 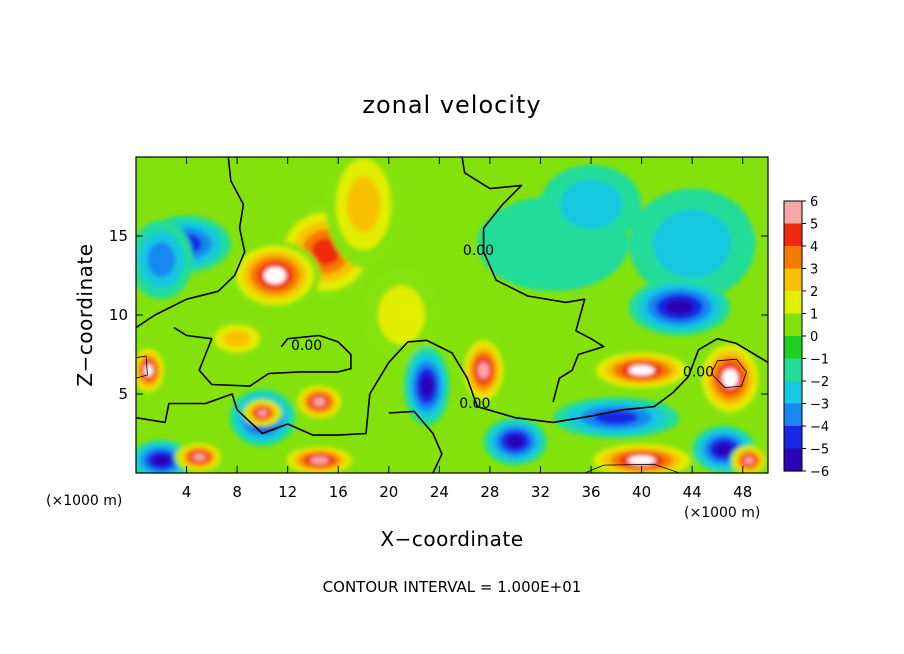 I want to click on contour-label-3: 0.00, so click(x=698, y=373).